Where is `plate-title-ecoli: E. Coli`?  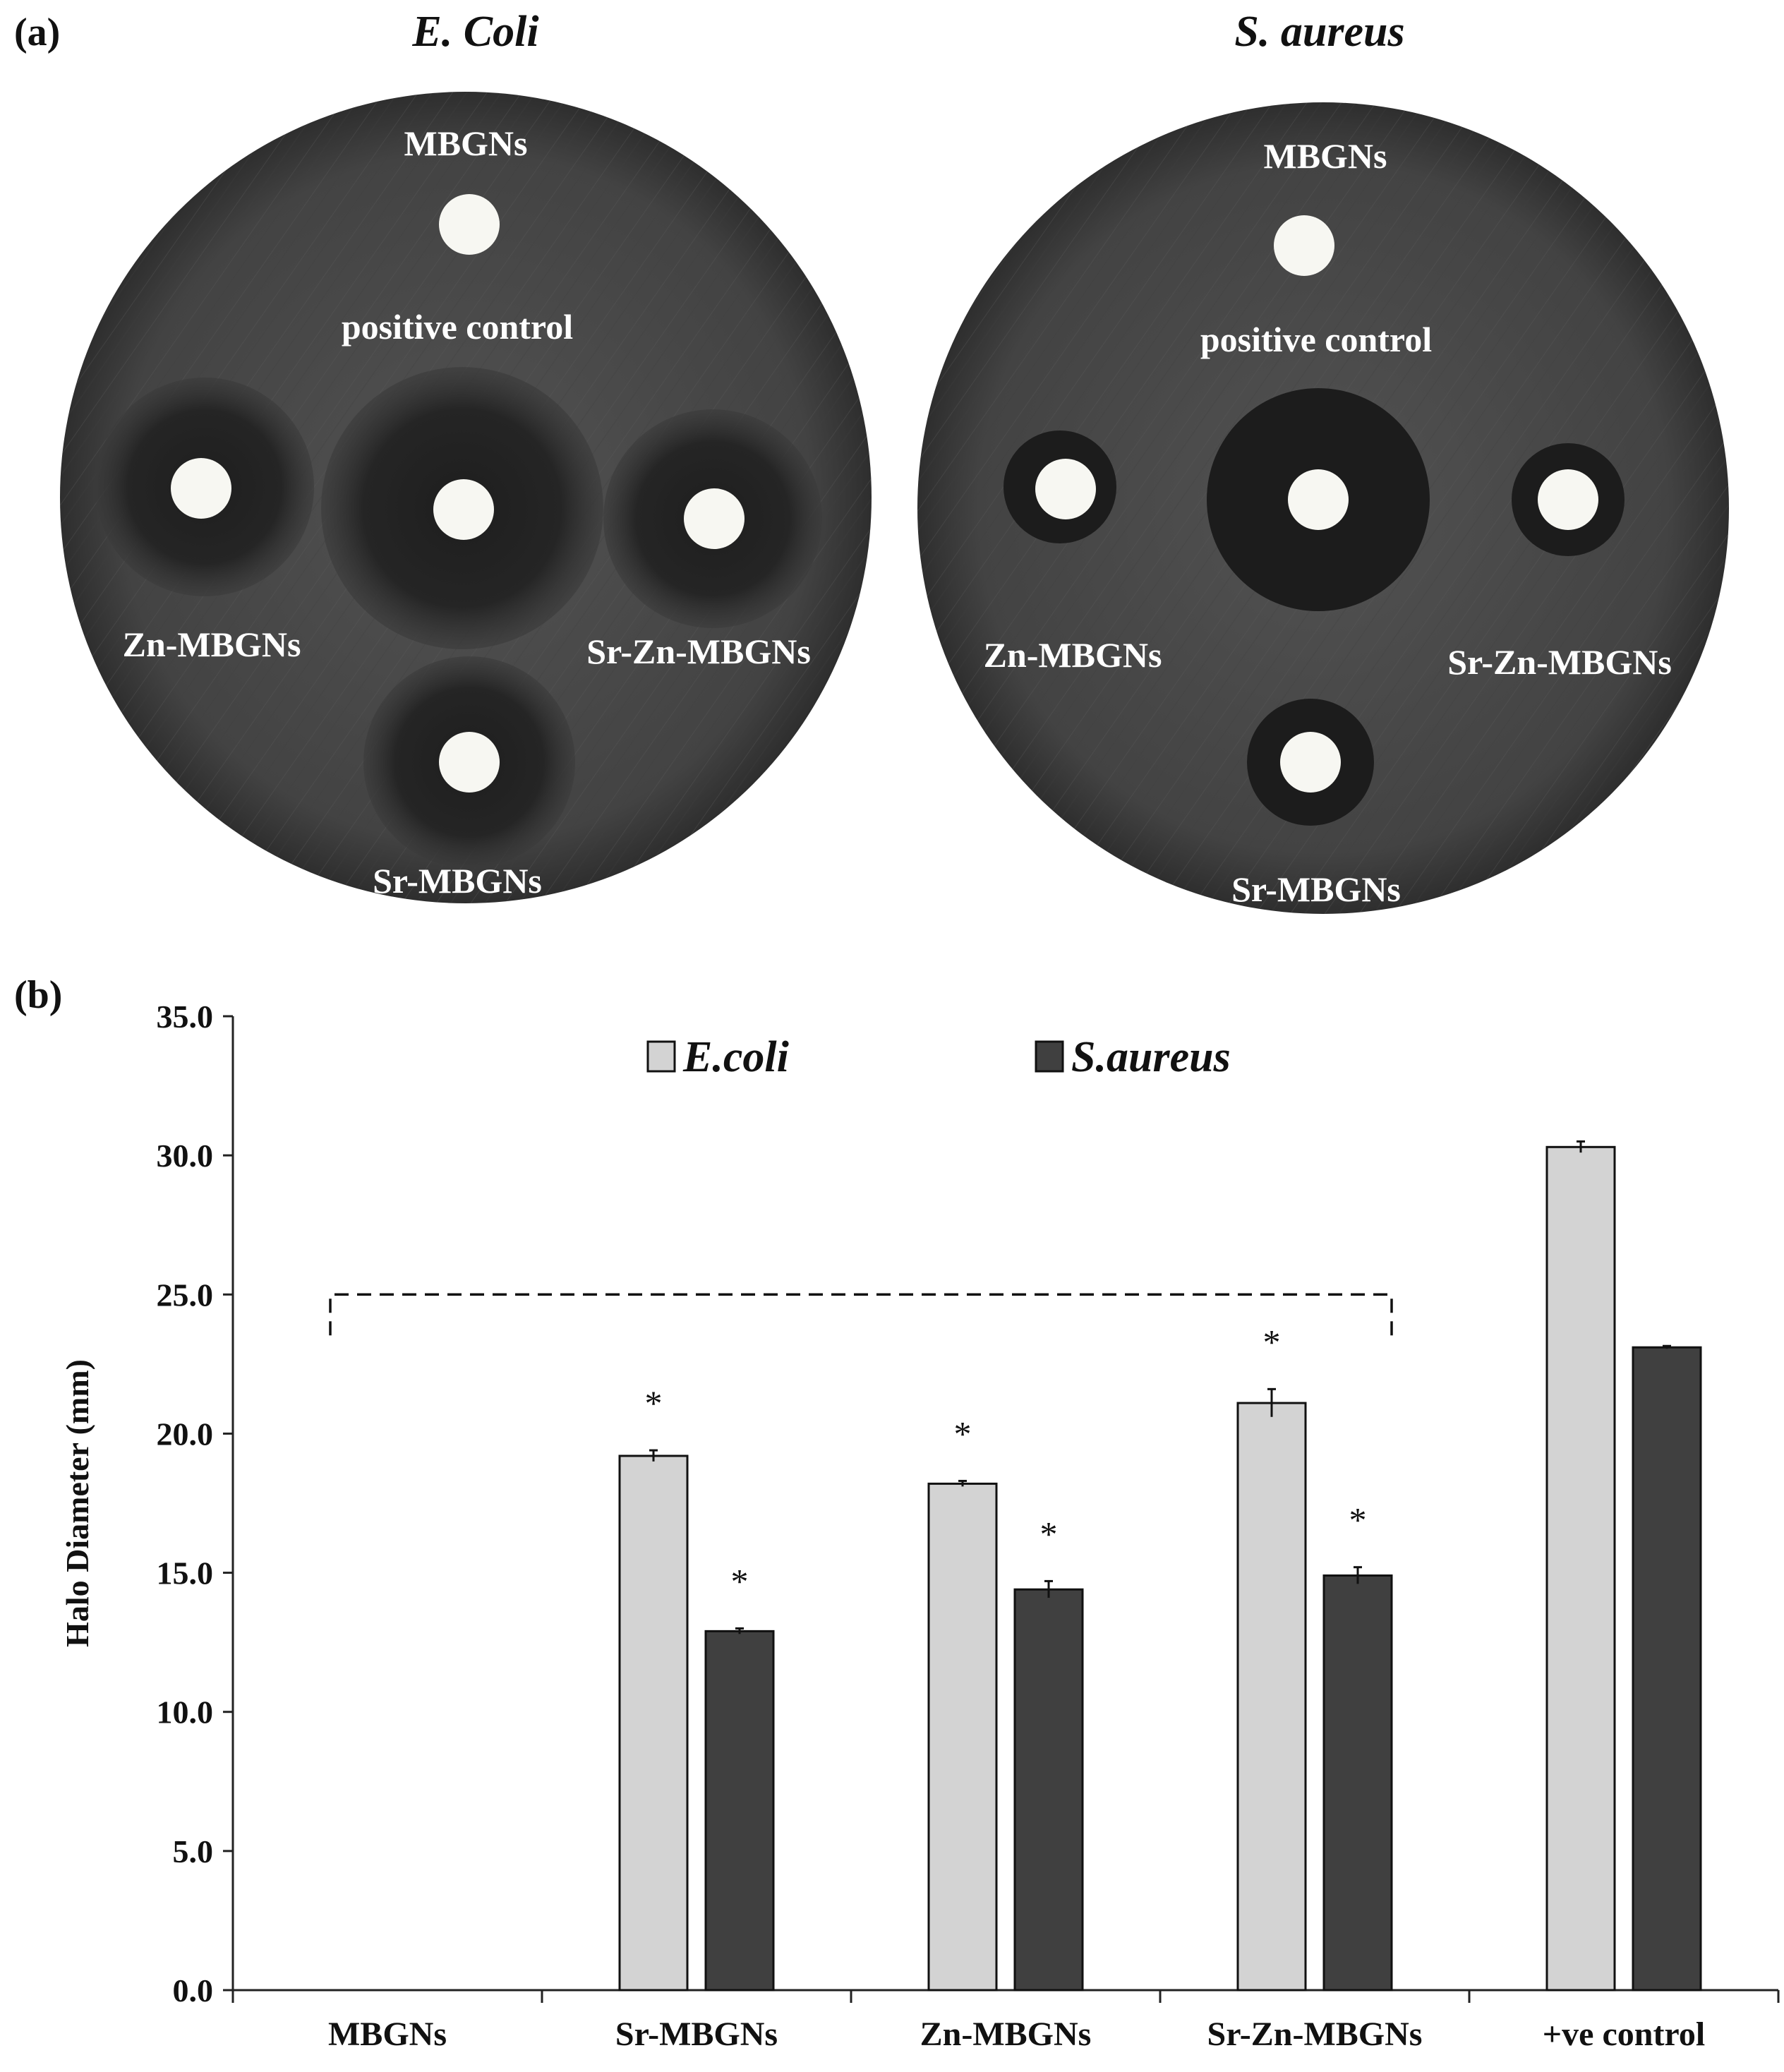 plate-title-ecoli: E. Coli is located at coordinates (476, 32).